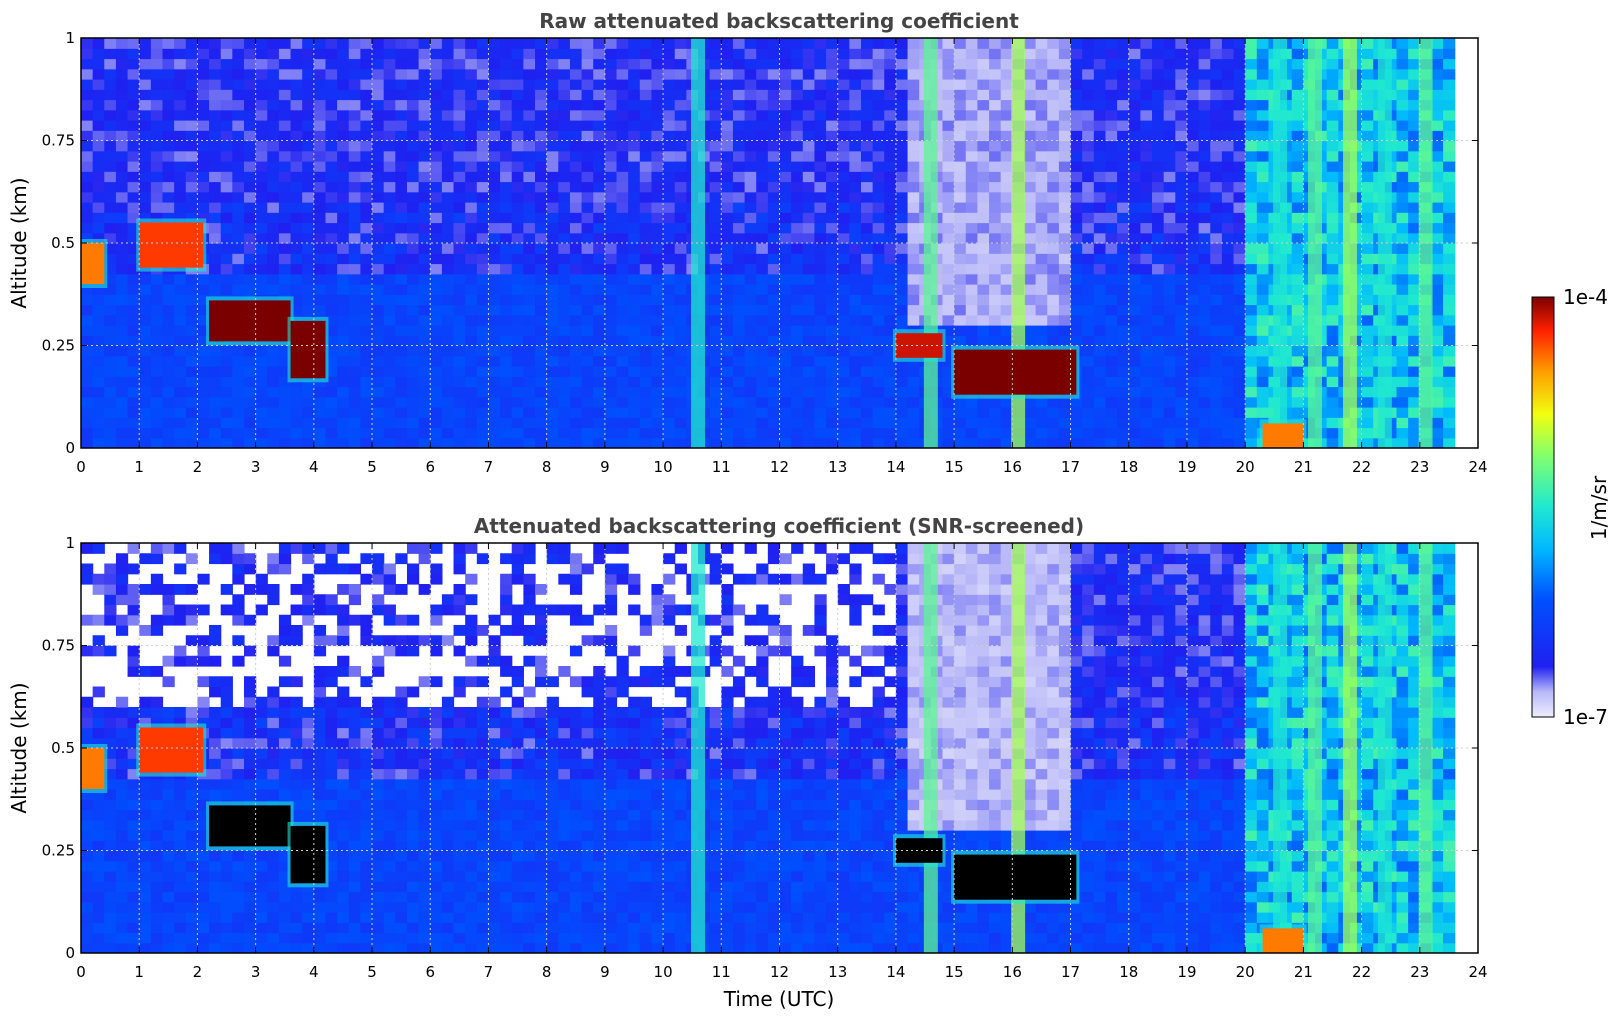 Image resolution: width=1621 pixels, height=1020 pixels. What do you see at coordinates (1128, 467) in the screenshot?
I see `x-tick-label: 18` at bounding box center [1128, 467].